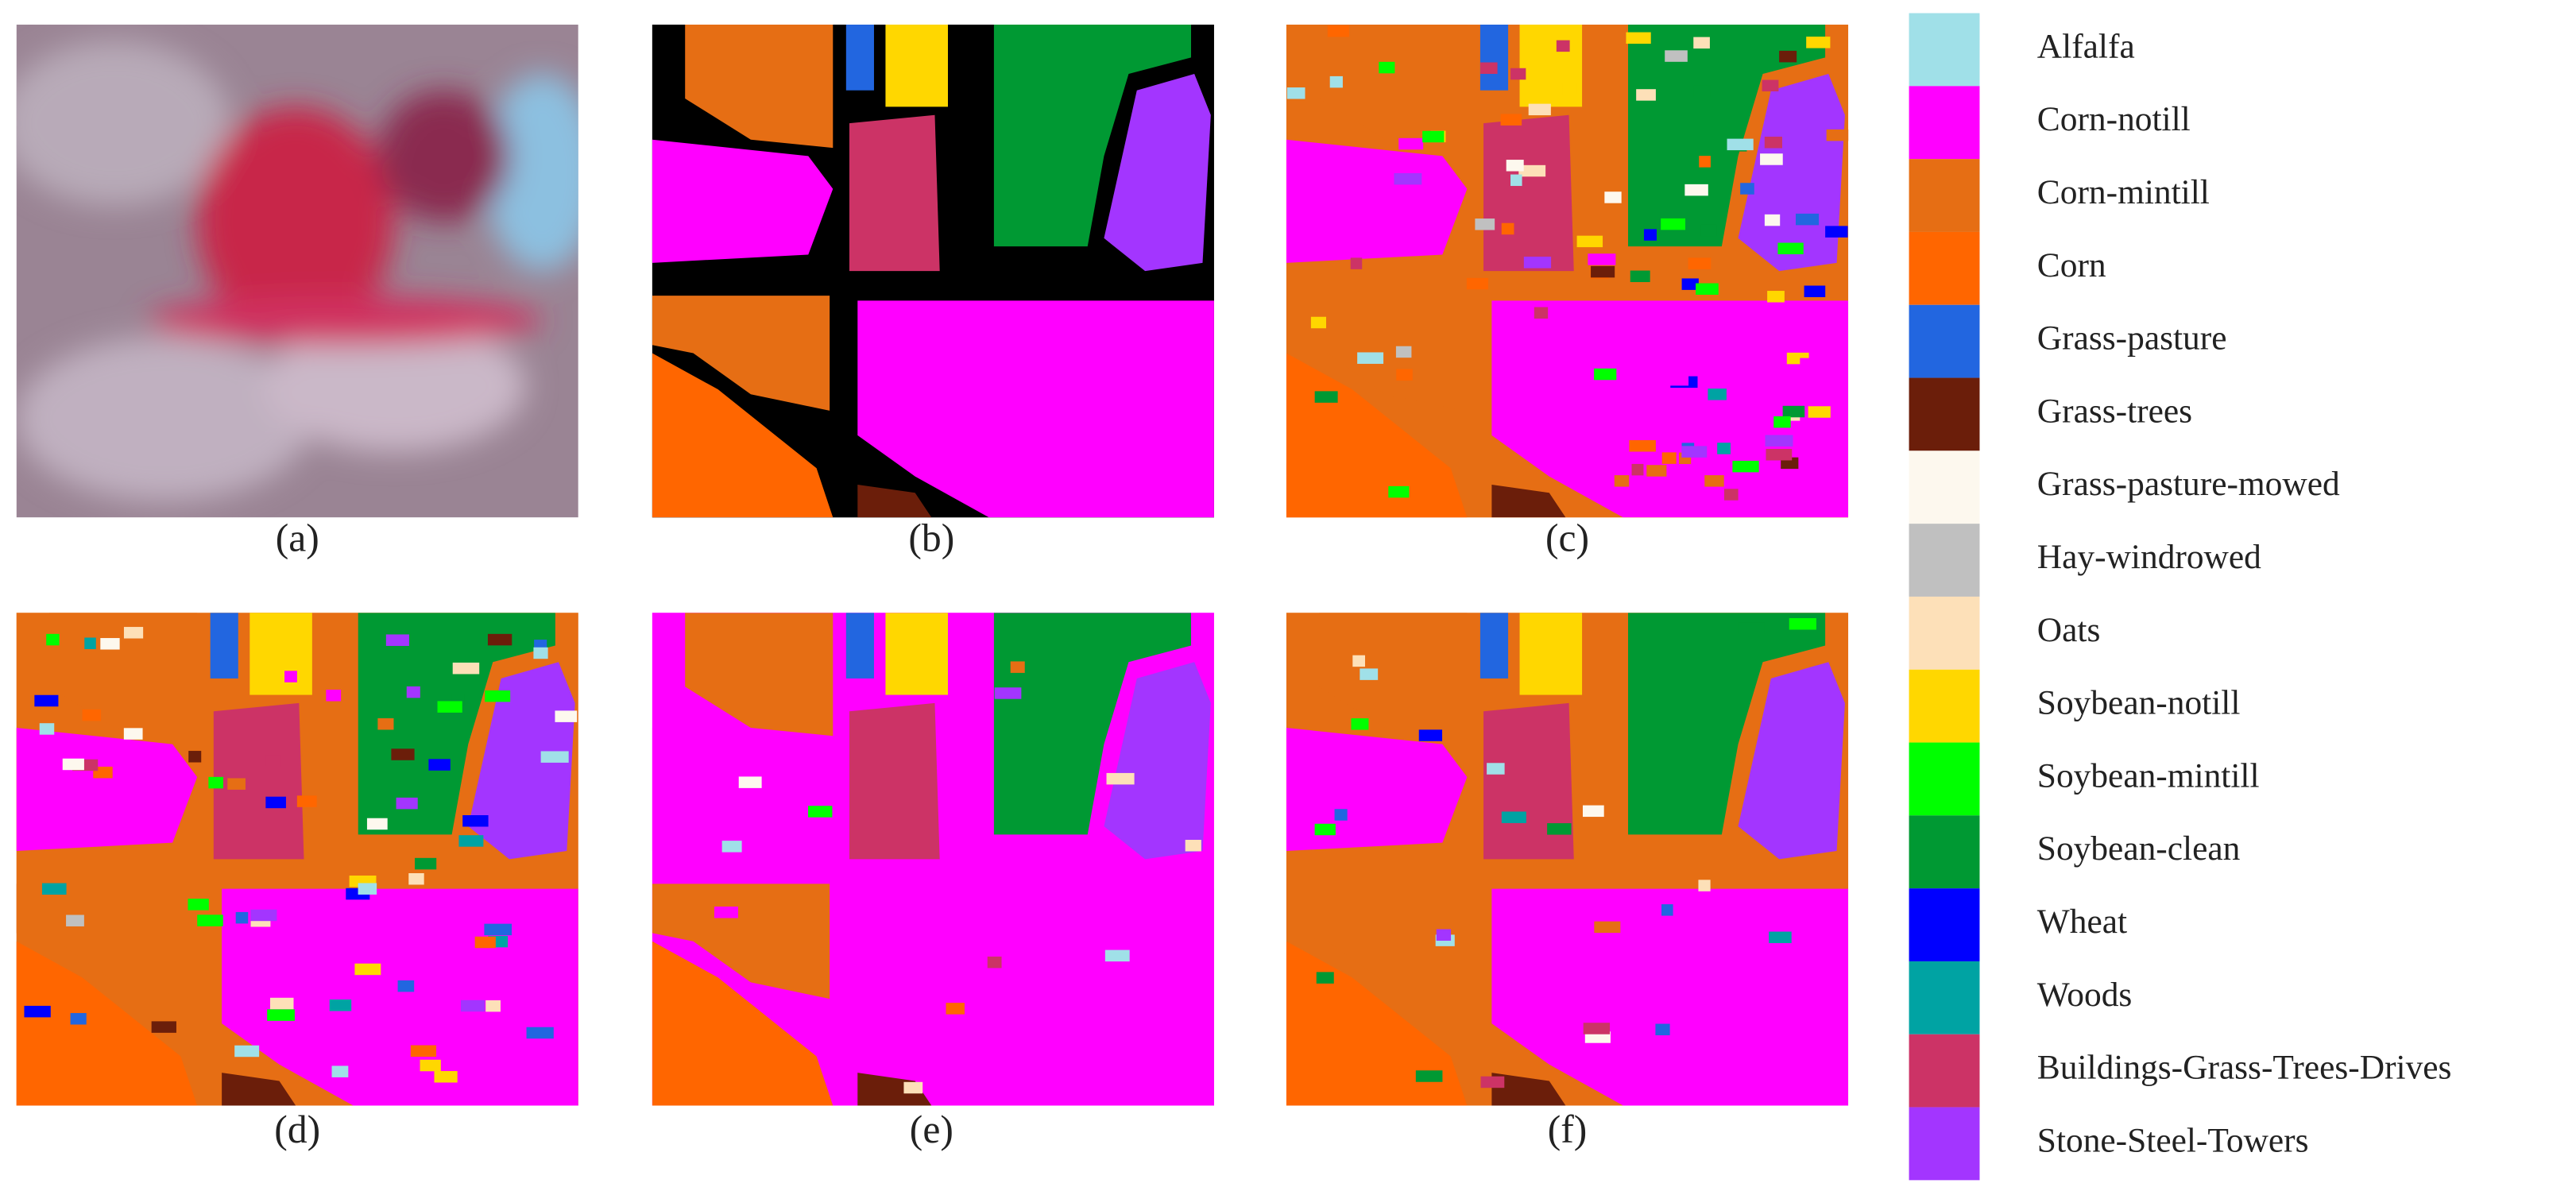 Image resolution: width=2576 pixels, height=1191 pixels. Describe the element at coordinates (2244, 1068) in the screenshot. I see `legend-label: Buildings-Grass-Trees-Drives` at that location.